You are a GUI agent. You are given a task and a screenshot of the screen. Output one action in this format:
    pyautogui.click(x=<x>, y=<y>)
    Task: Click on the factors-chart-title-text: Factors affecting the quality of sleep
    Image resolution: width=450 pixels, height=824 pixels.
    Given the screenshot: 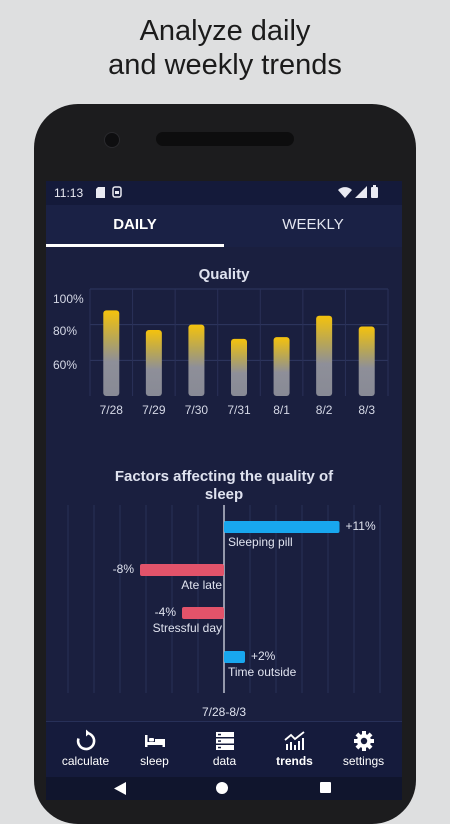 What is the action you would take?
    pyautogui.click(x=224, y=485)
    